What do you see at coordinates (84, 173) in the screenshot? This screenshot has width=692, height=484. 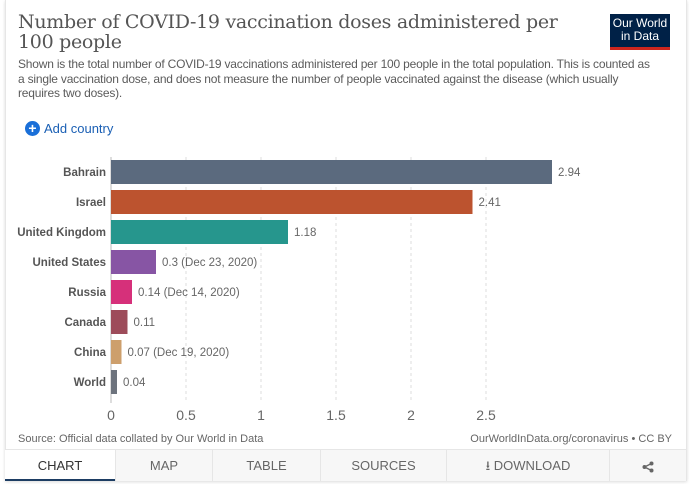 I see `category-label: Bahrain` at bounding box center [84, 173].